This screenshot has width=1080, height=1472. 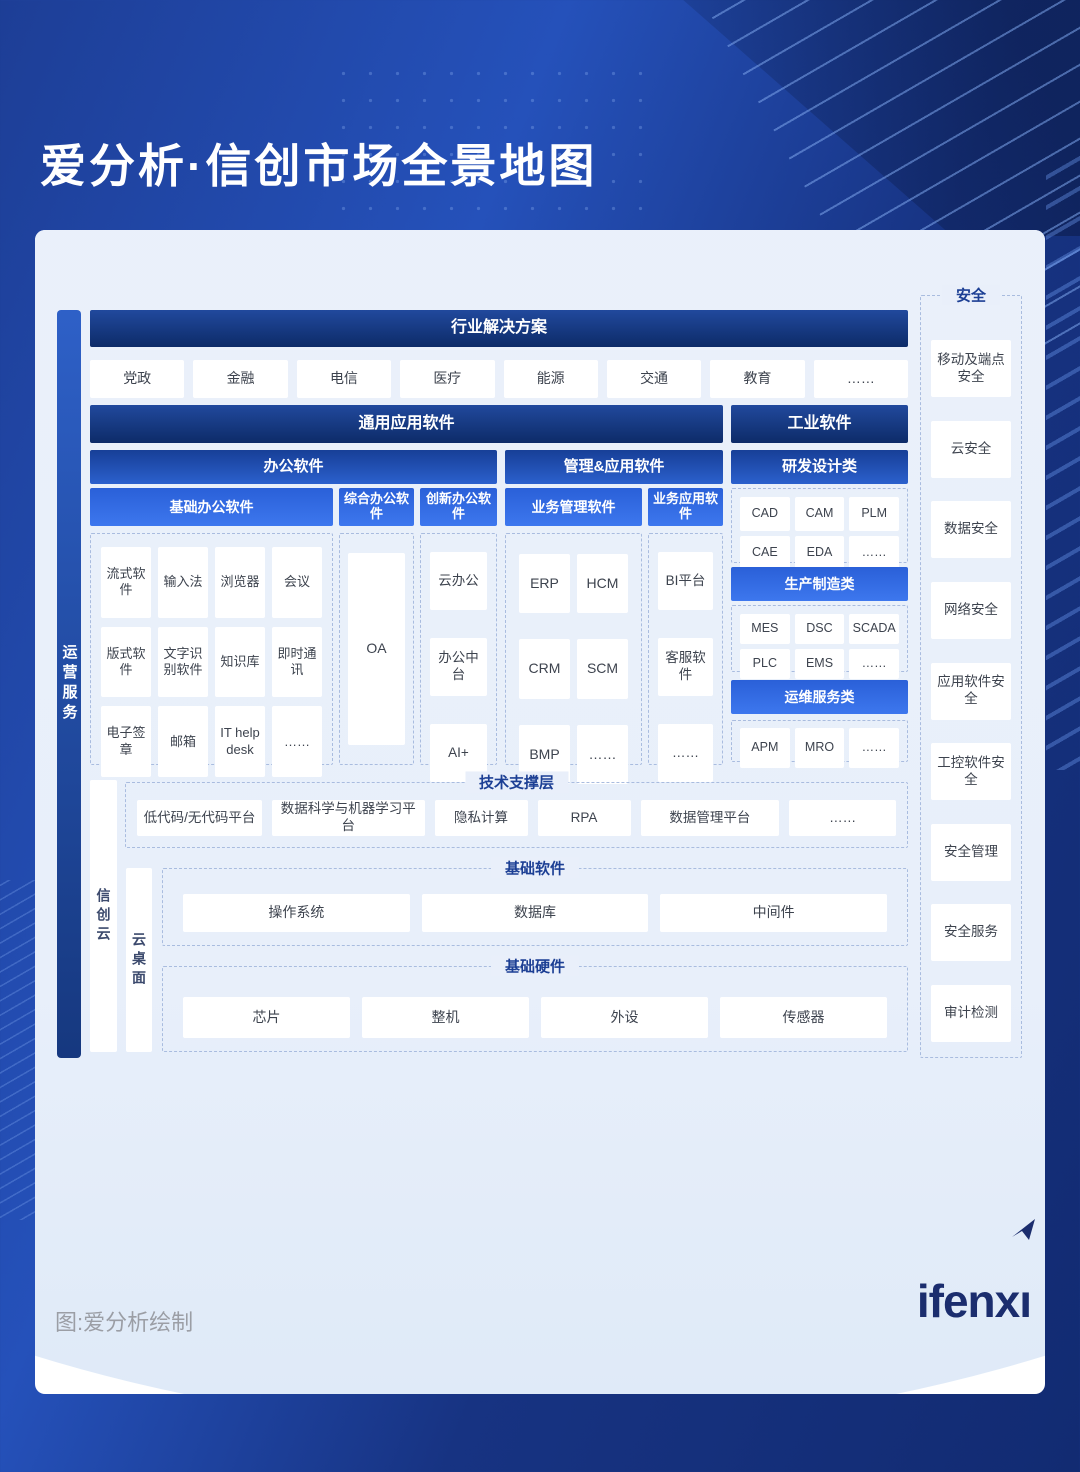 What do you see at coordinates (968, 1301) in the screenshot?
I see `logo-text: ifenx` at bounding box center [968, 1301].